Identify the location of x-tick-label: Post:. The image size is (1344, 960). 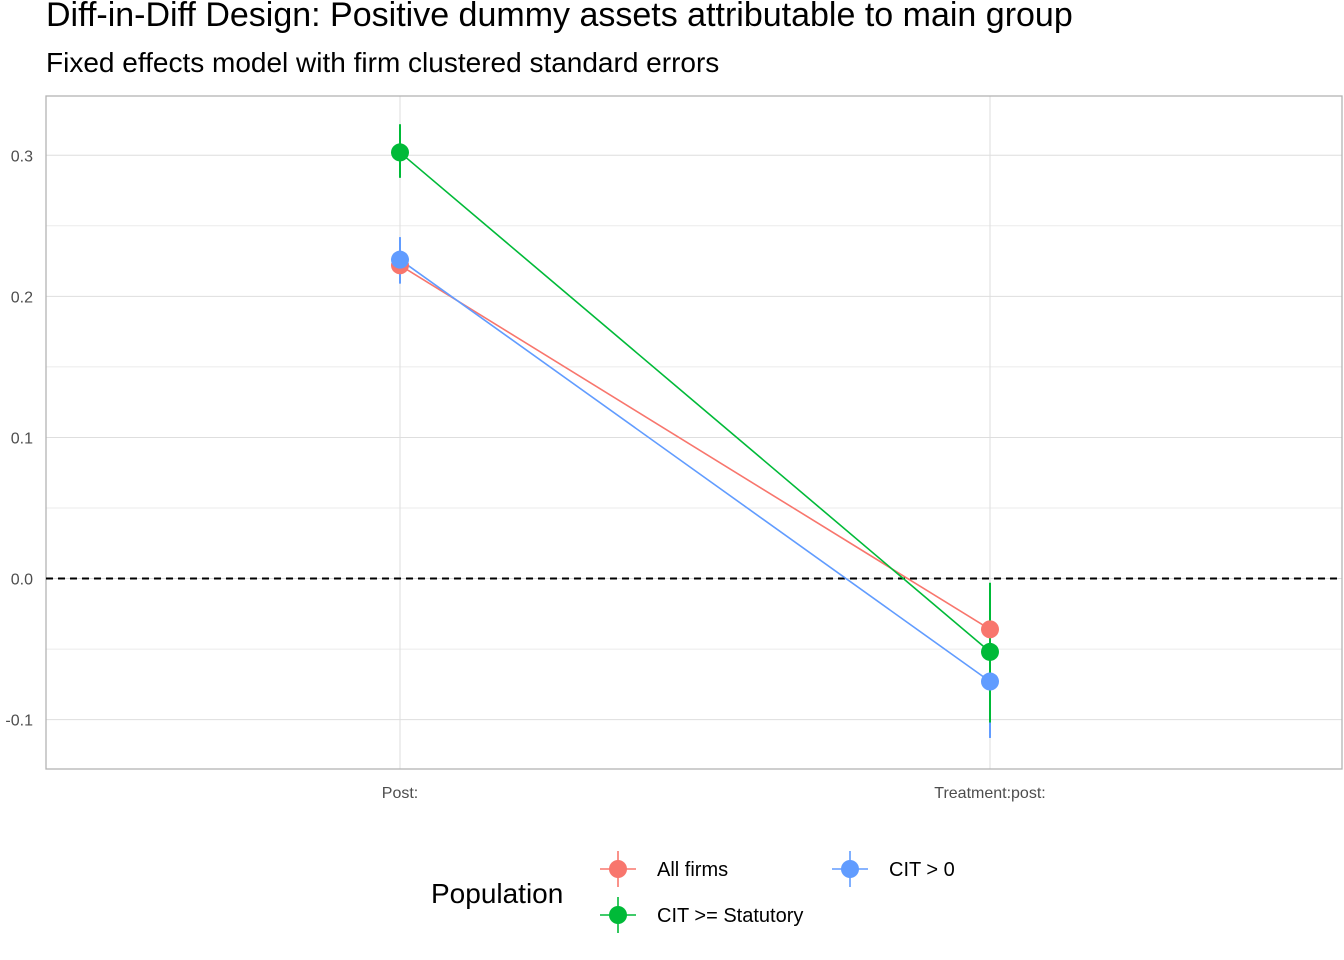
(400, 793).